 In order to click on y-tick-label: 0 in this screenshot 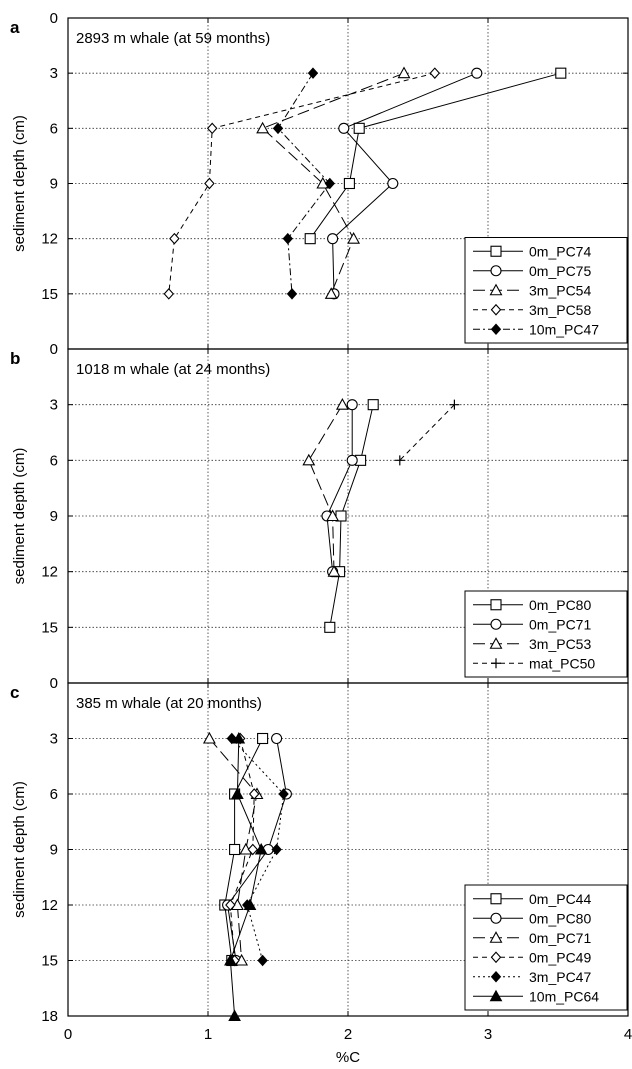, I will do `click(54, 349)`.